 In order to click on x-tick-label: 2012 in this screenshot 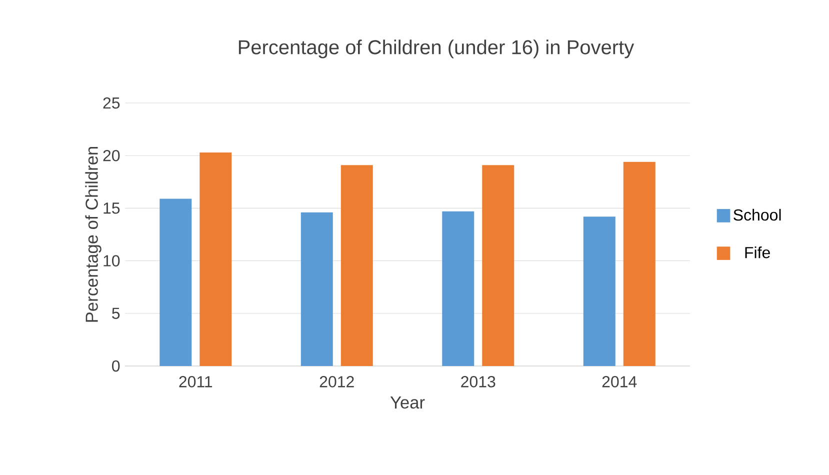, I will do `click(337, 382)`.